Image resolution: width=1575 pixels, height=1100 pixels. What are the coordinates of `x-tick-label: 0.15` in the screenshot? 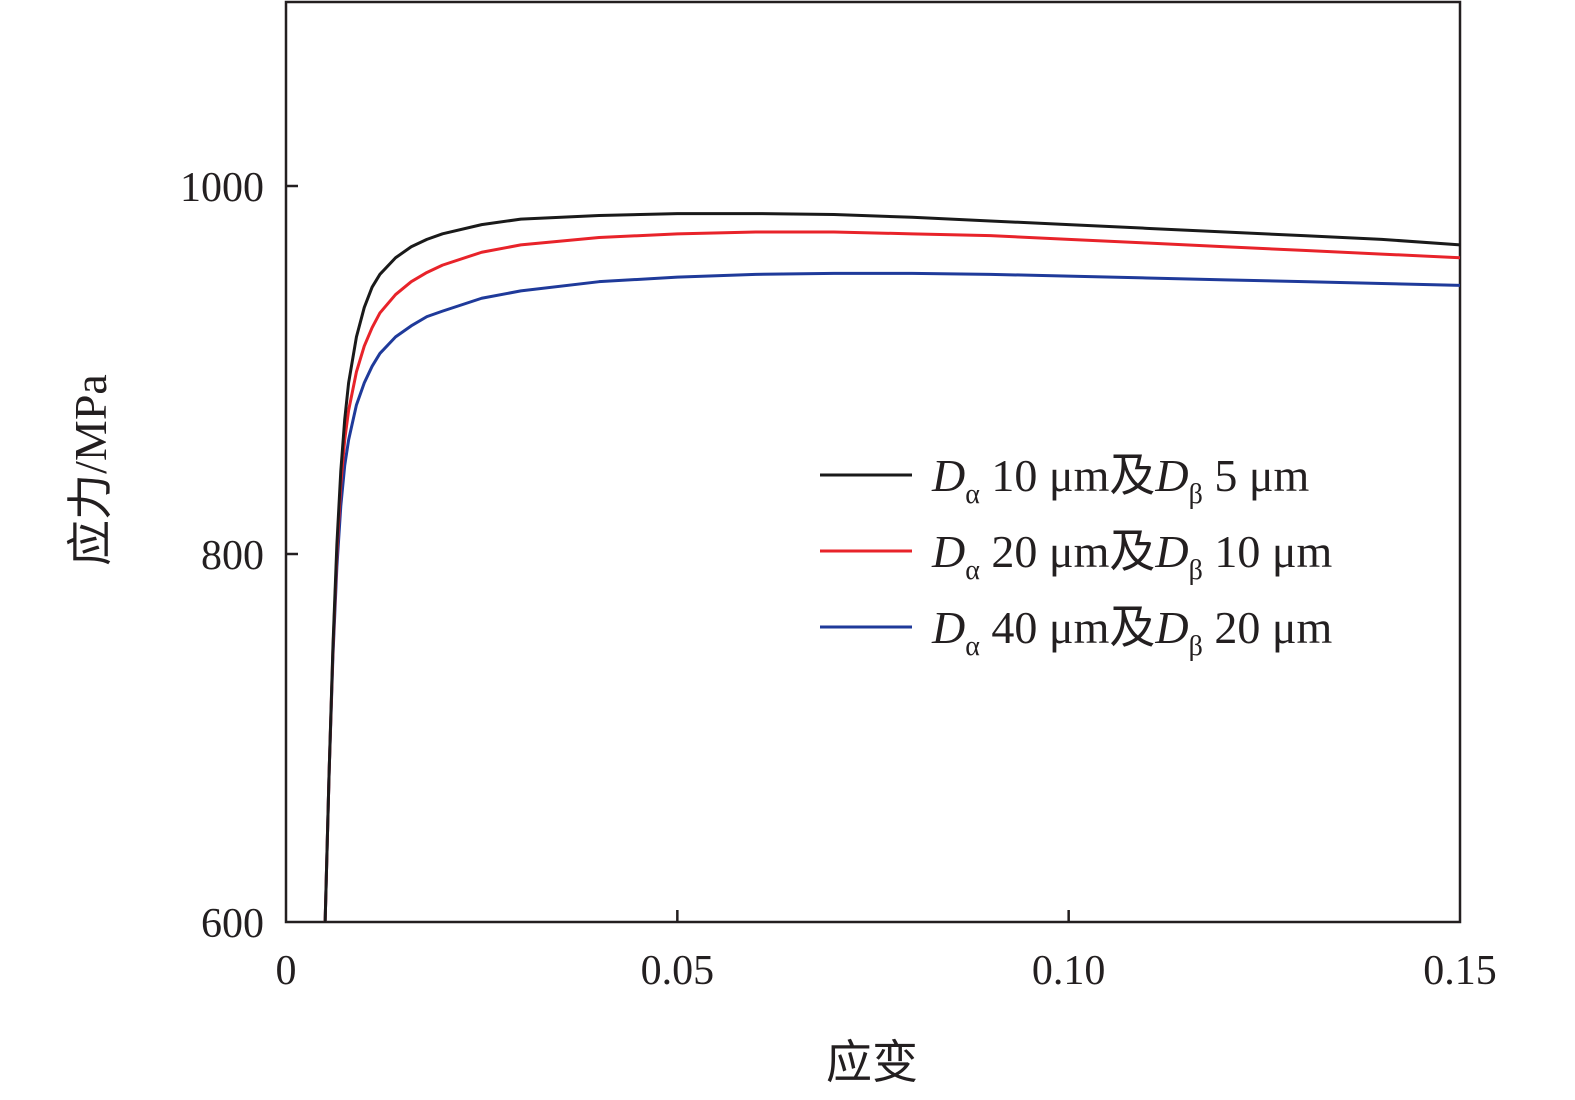 It's located at (1460, 971).